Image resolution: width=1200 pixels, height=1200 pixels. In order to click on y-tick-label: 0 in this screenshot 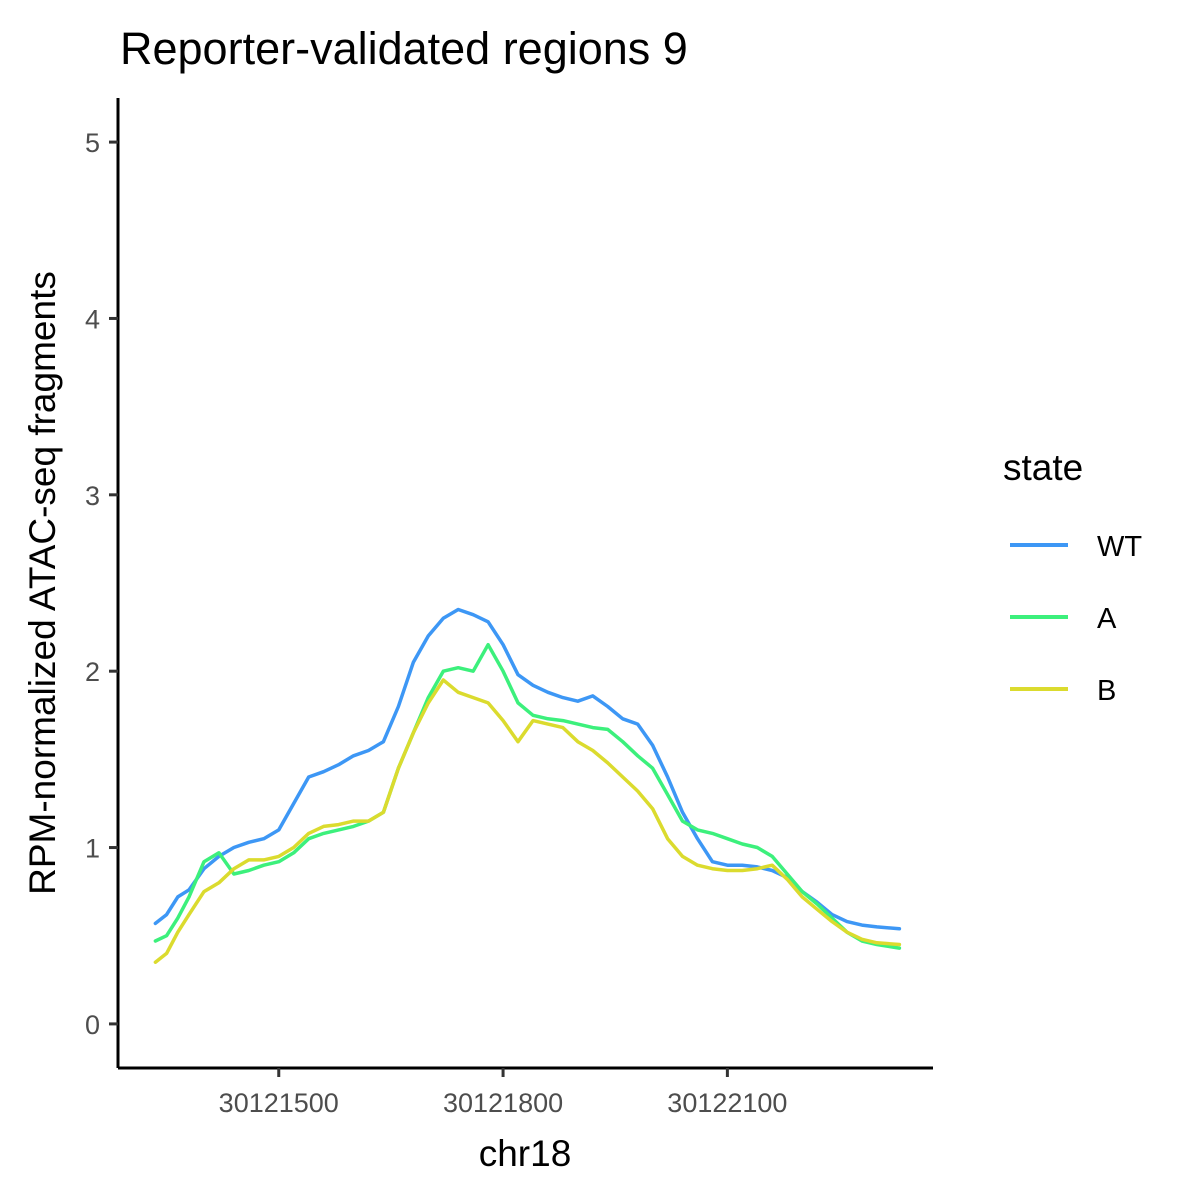, I will do `click(92, 1025)`.